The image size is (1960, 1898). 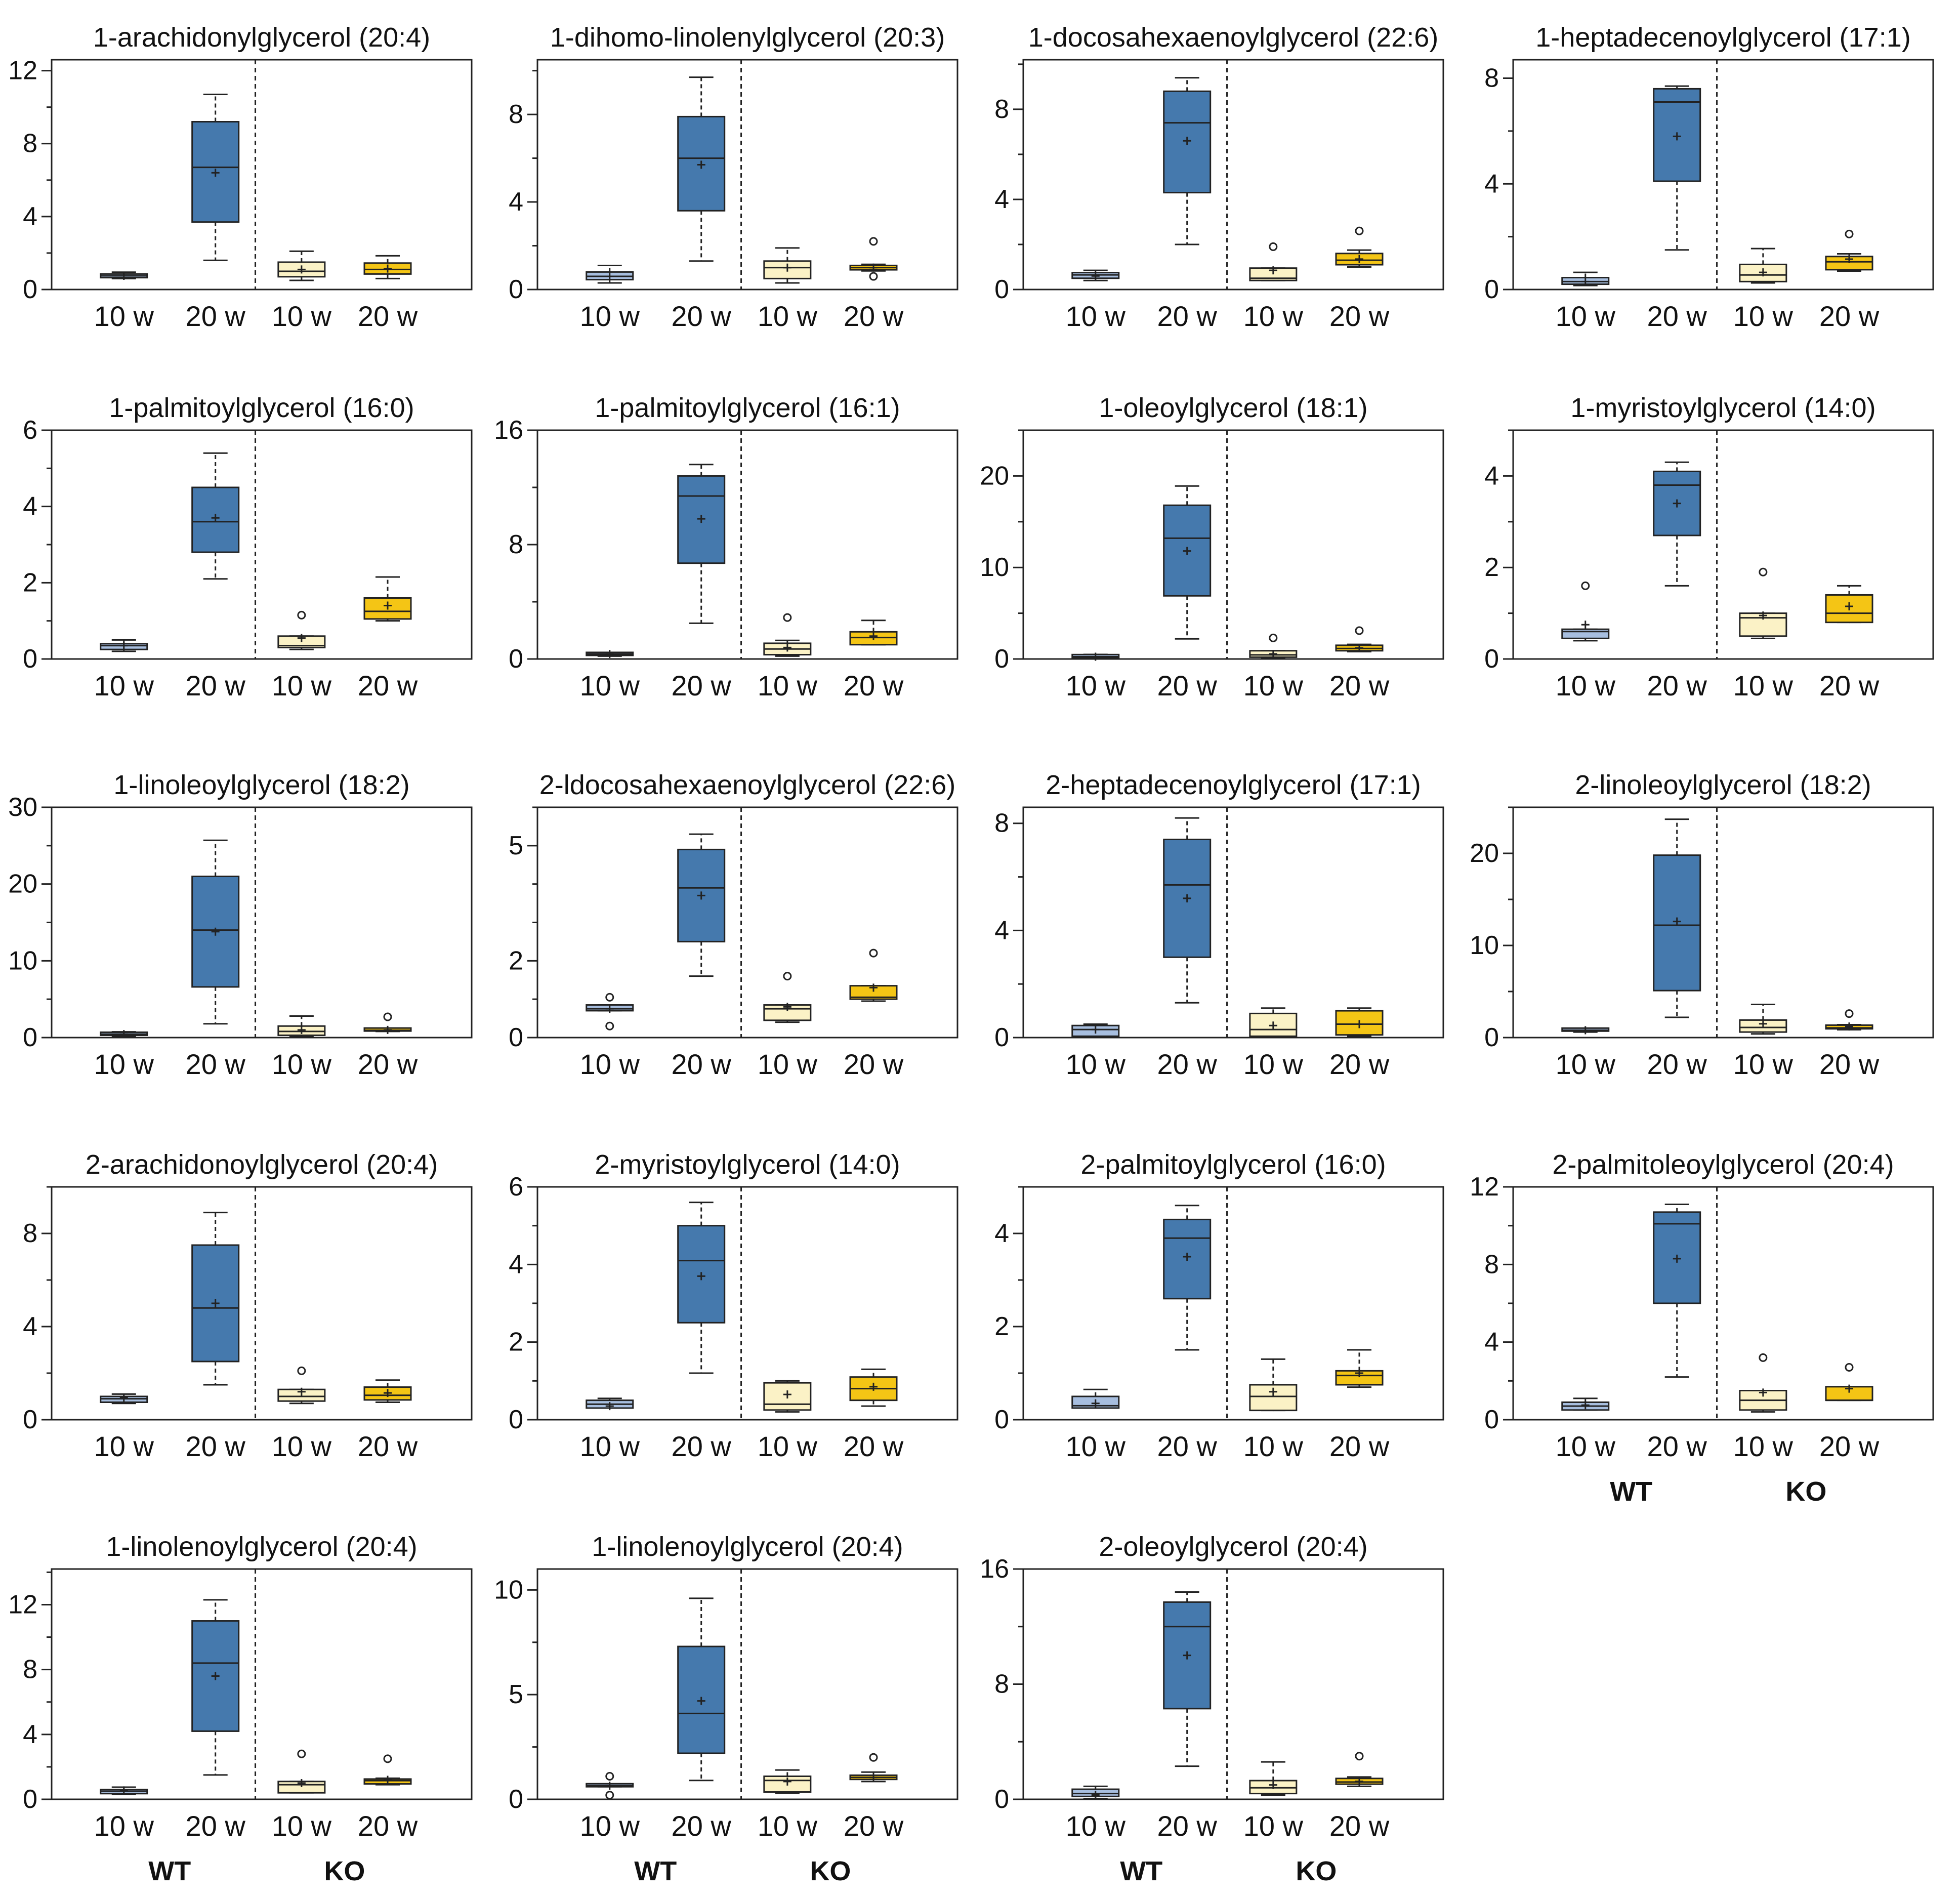 What do you see at coordinates (994, 475) in the screenshot?
I see `y-tick-label: 20` at bounding box center [994, 475].